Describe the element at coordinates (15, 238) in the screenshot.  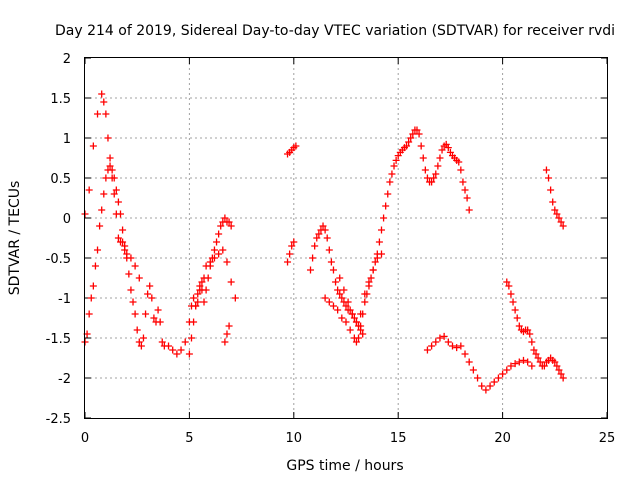
I see `y-axis-label: SDTVAR / TECUs` at that location.